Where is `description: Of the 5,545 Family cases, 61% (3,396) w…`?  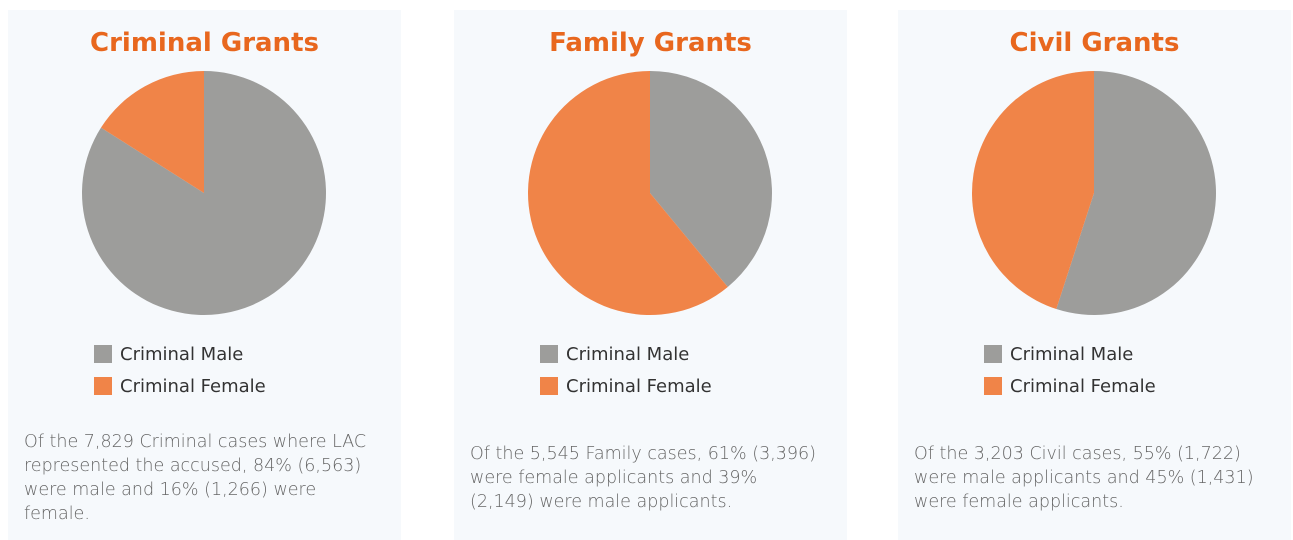 description: Of the 5,545 Family cases, 61% (3,396) w… is located at coordinates (643, 477).